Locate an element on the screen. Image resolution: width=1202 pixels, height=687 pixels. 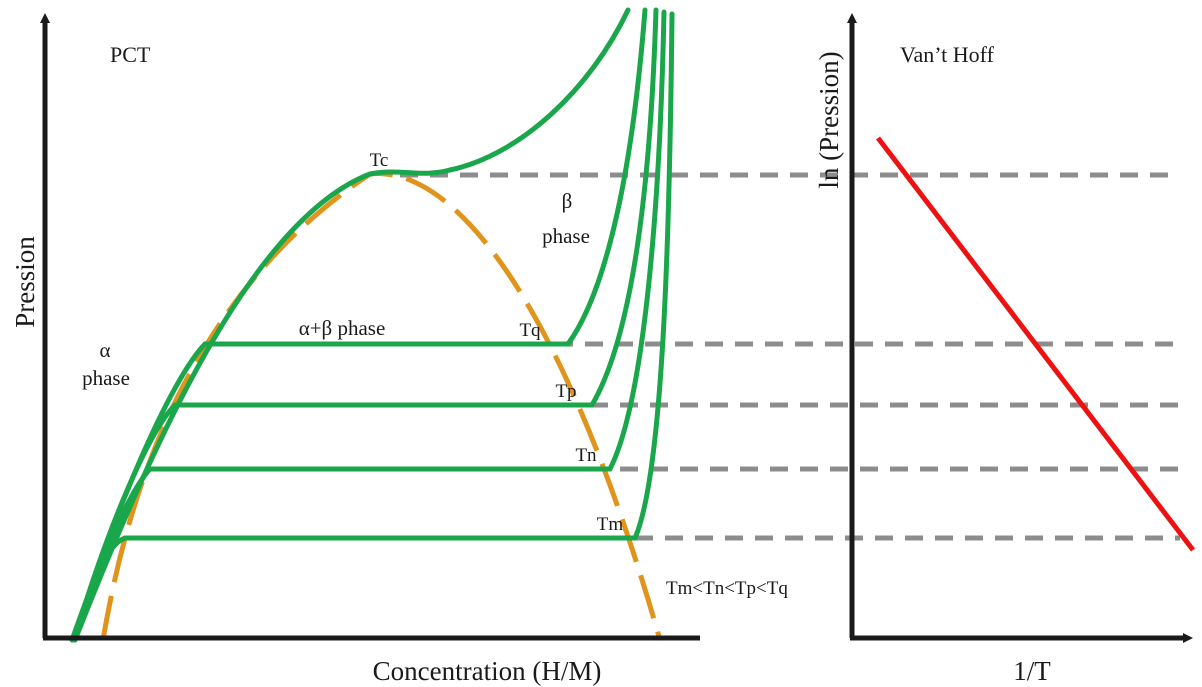
alpha-symbol: α is located at coordinates (104, 350).